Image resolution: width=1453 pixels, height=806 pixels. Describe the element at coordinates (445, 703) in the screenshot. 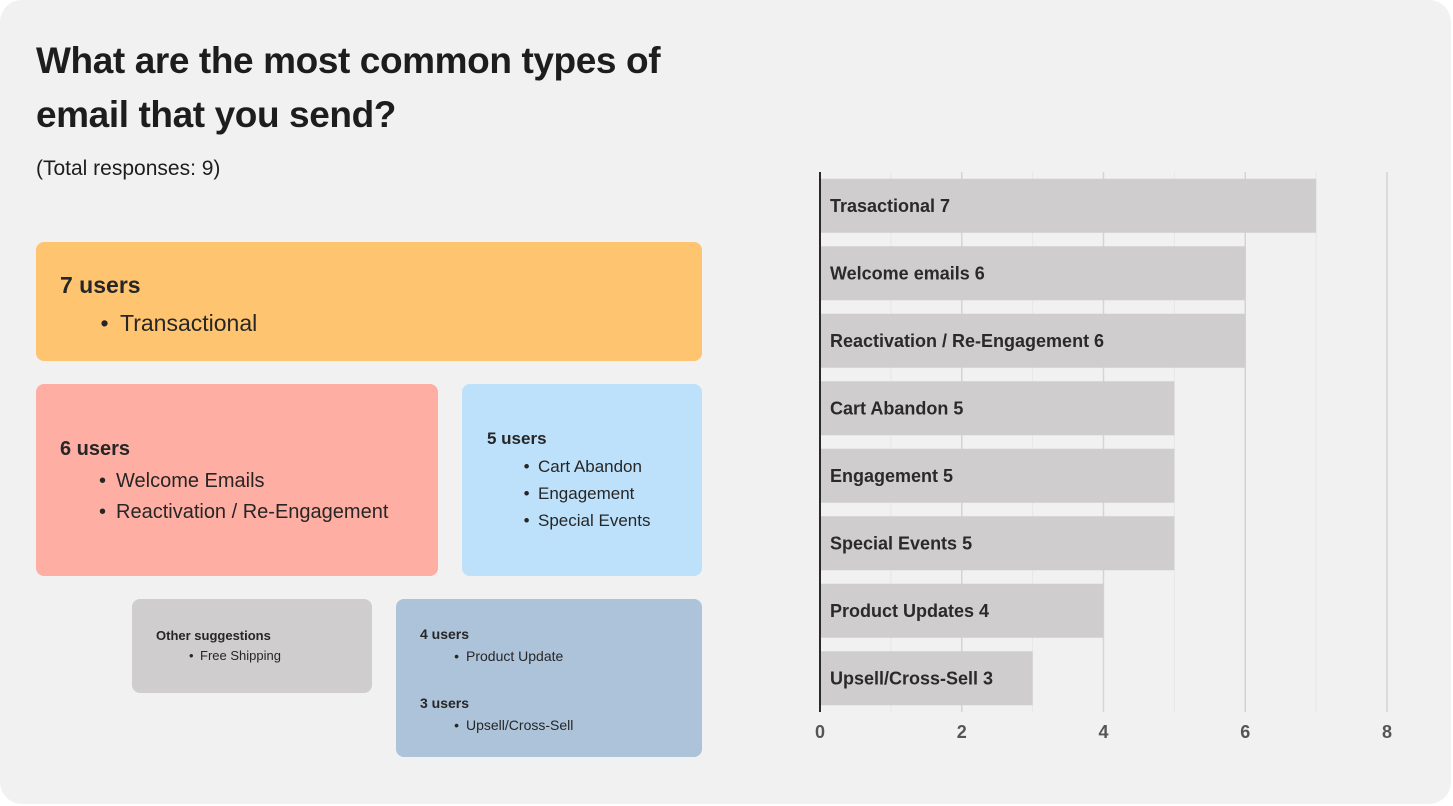

I see `card-heading: 3 users` at that location.